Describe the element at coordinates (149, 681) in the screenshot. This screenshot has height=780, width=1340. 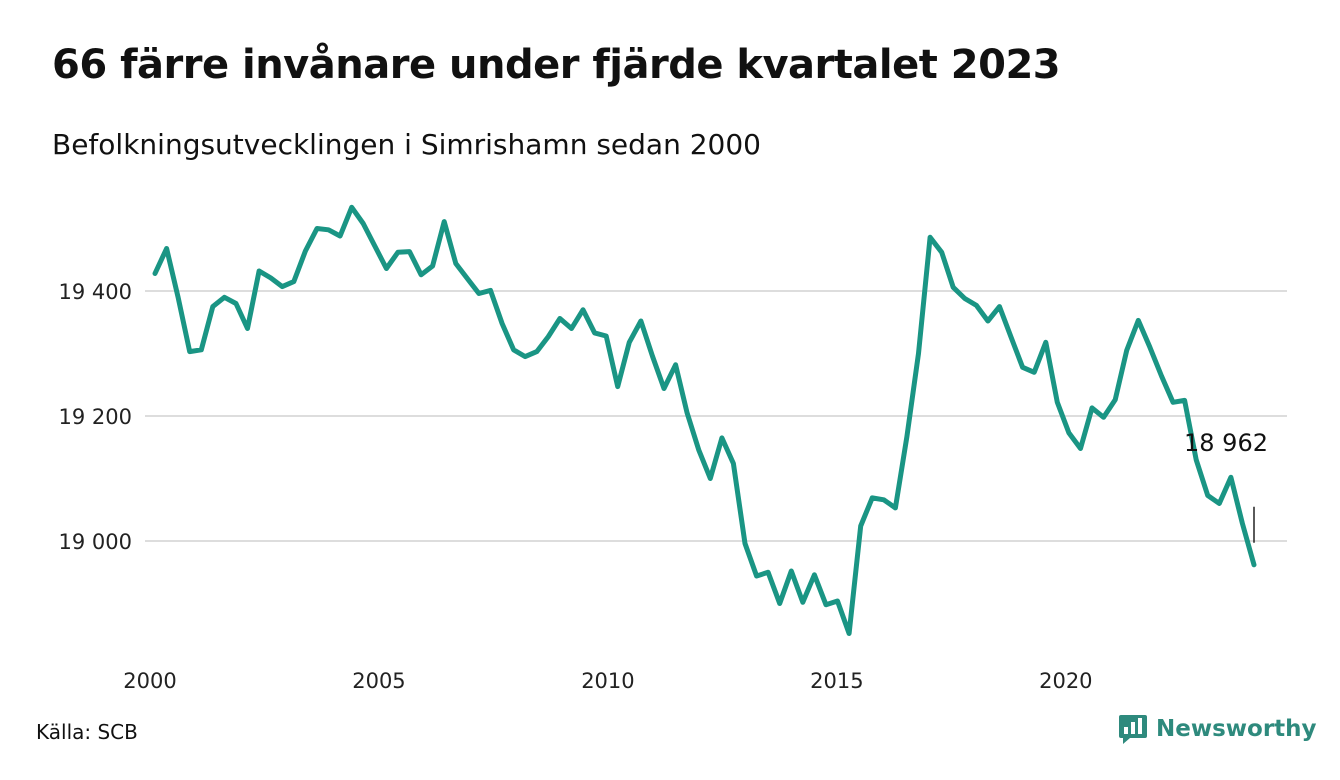
I see `x-tick-label: 2000` at that location.